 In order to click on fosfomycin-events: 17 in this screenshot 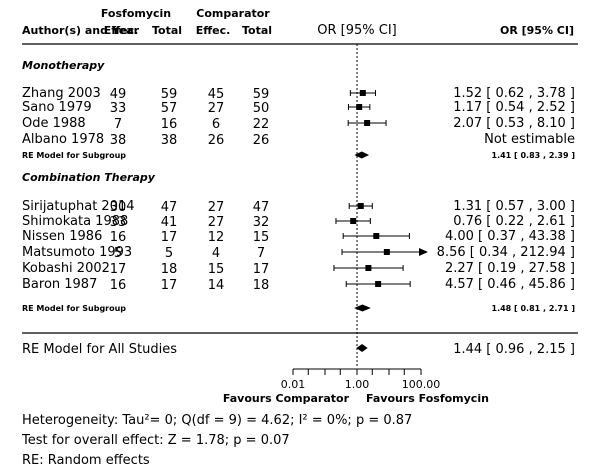, I will do `click(118, 269)`.